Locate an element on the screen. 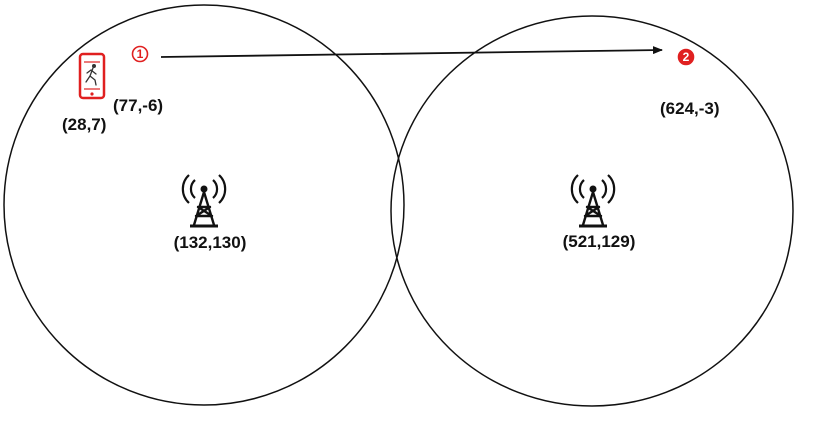 The image size is (835, 421). waypoint-1-number: 1 is located at coordinates (140, 54).